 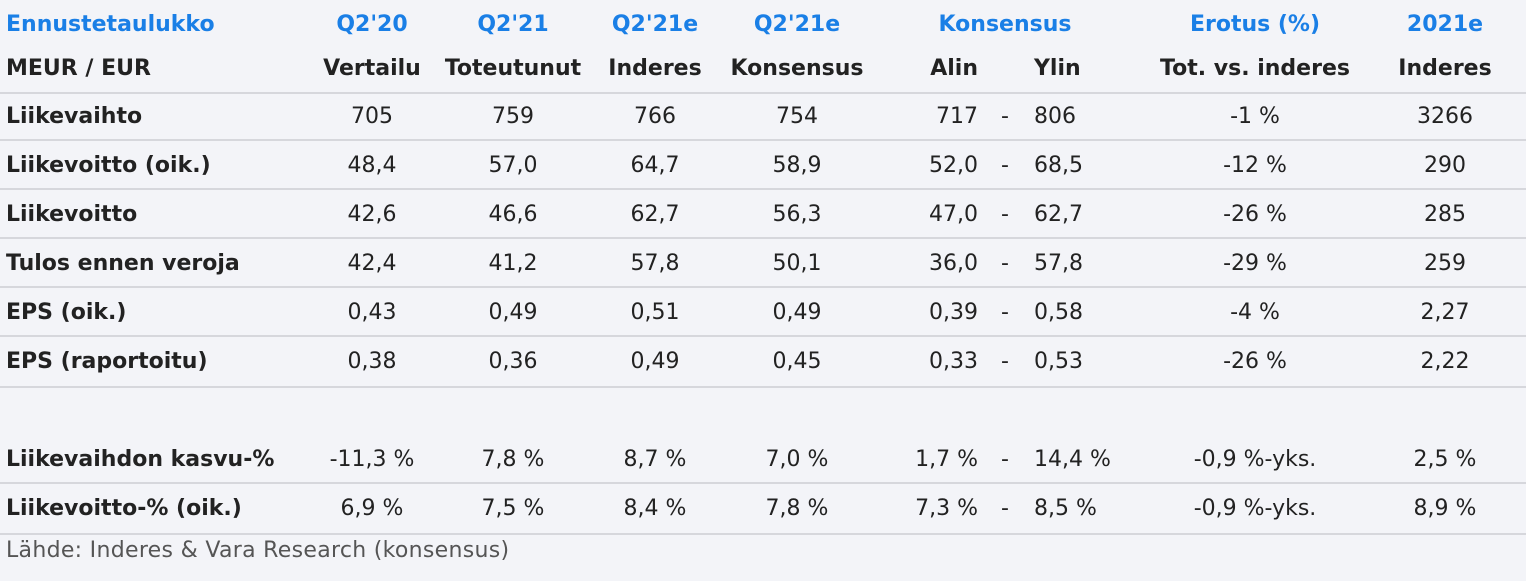 What do you see at coordinates (513, 508) in the screenshot?
I see `cell-q221: 7,5 %` at bounding box center [513, 508].